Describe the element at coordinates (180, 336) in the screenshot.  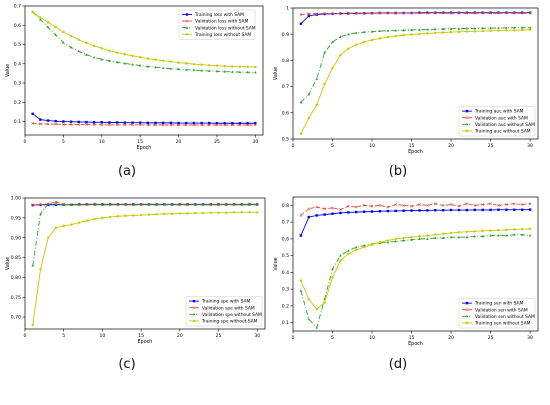
I see `x-tick-label: 20` at that location.